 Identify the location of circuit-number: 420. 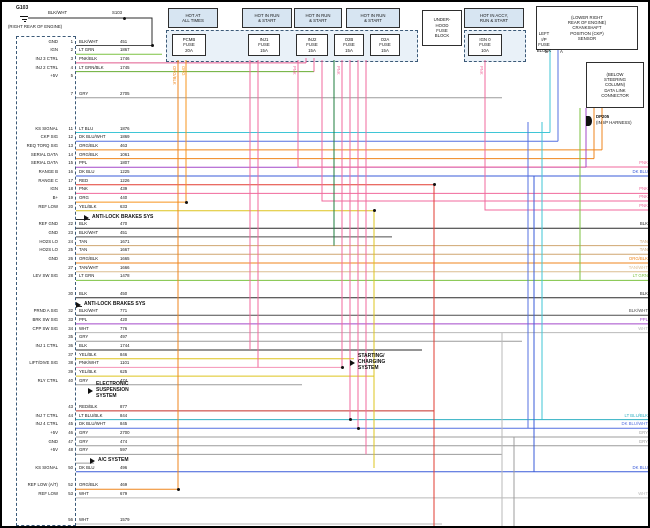
(124, 319).